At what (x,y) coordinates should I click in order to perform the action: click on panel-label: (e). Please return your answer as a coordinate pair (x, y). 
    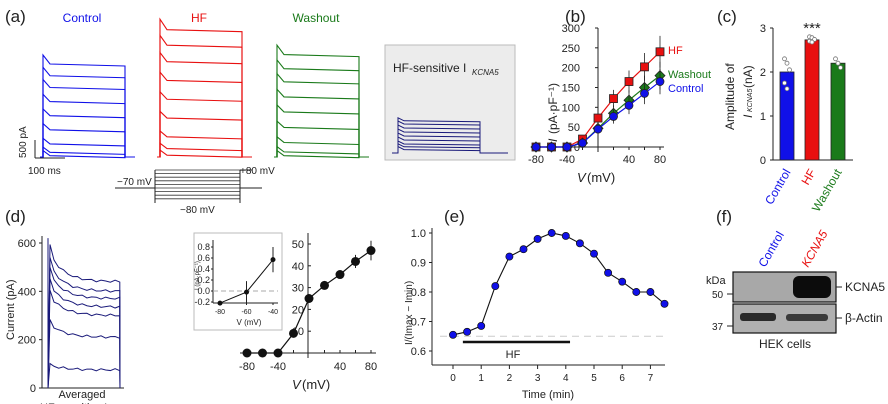
    Looking at the image, I should click on (454, 216).